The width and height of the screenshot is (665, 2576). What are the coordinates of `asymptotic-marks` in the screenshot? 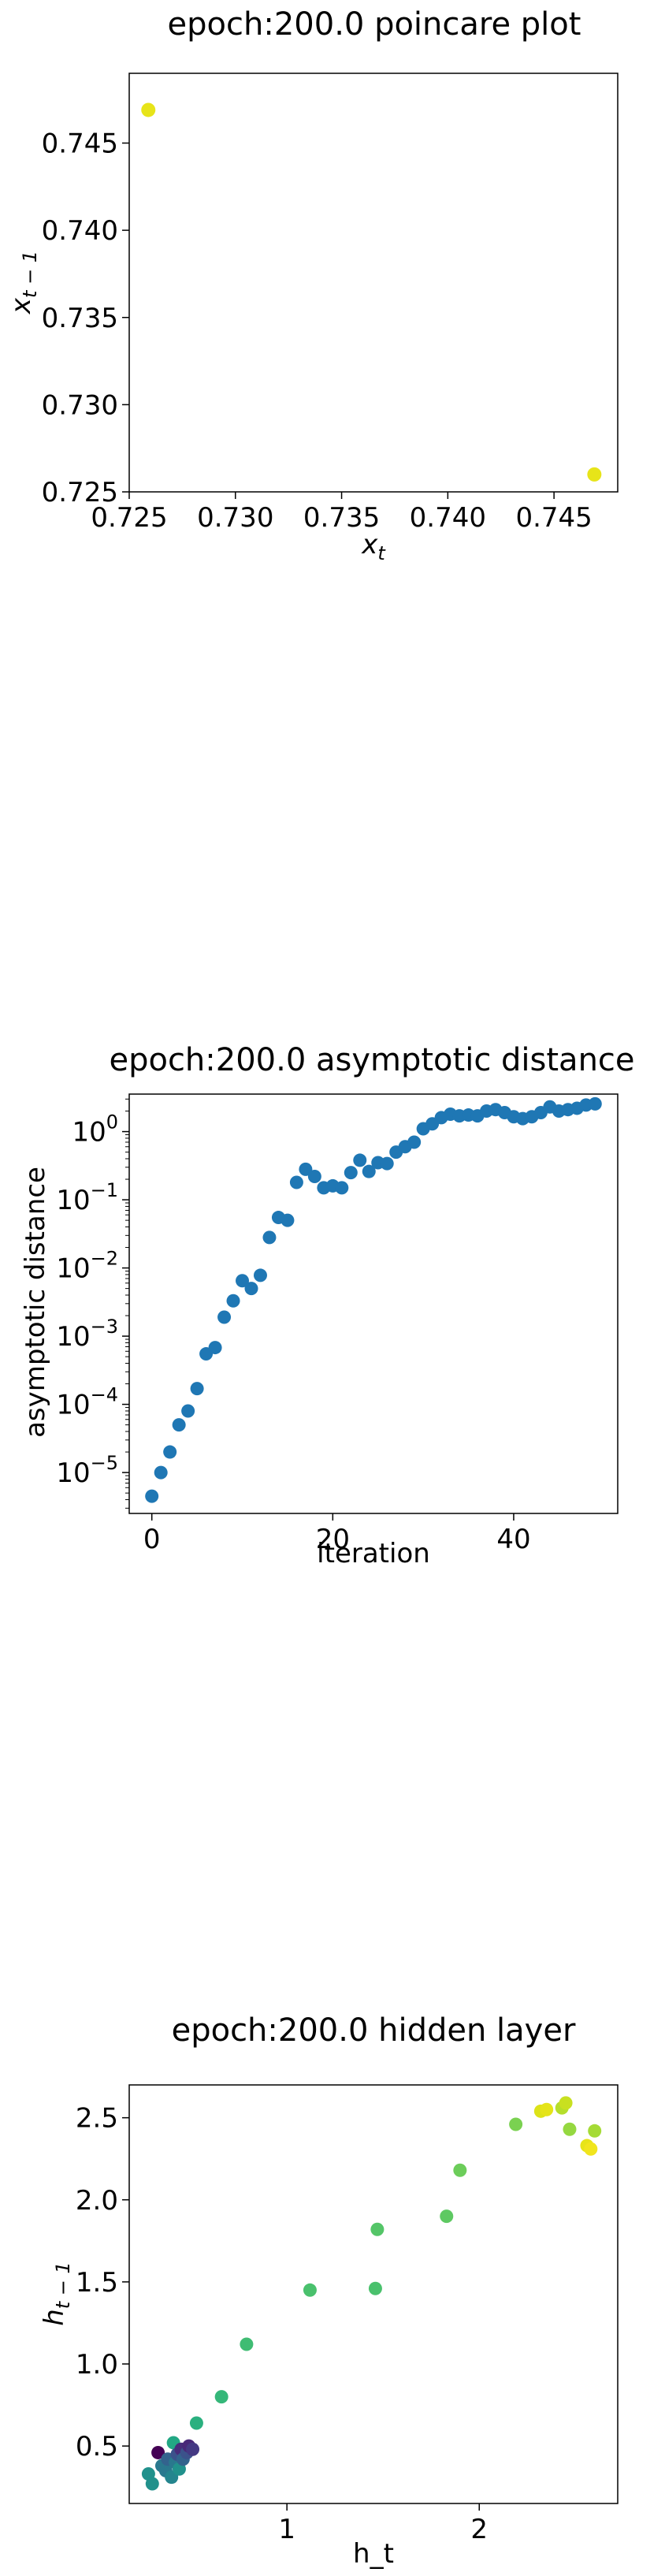 It's located at (373, 1299).